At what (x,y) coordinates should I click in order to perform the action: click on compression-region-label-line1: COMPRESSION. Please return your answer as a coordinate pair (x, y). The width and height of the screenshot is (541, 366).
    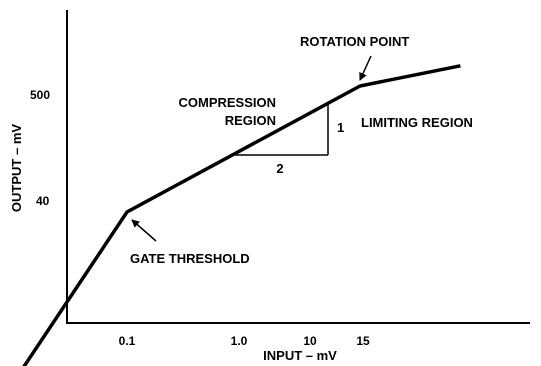
    Looking at the image, I should click on (227, 102).